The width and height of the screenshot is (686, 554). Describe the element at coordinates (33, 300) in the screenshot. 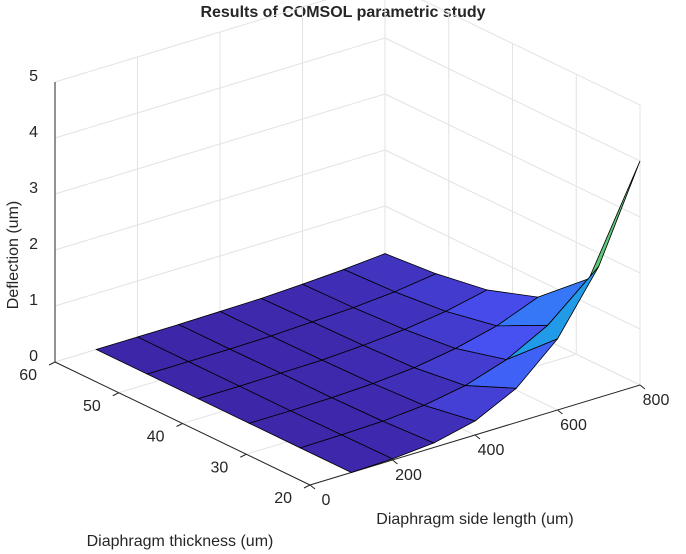

I see `z-tick-label: 1` at that location.